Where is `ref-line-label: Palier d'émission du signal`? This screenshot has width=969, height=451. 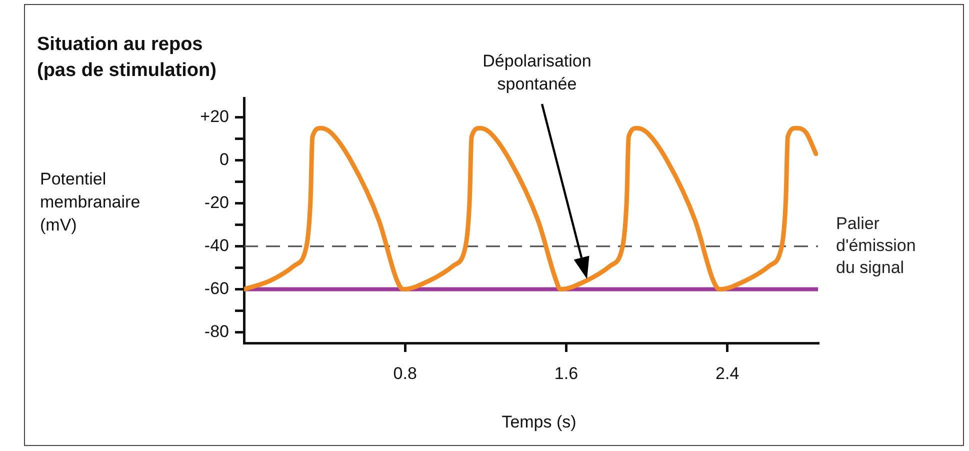 ref-line-label: Palier d'émission du signal is located at coordinates (876, 245).